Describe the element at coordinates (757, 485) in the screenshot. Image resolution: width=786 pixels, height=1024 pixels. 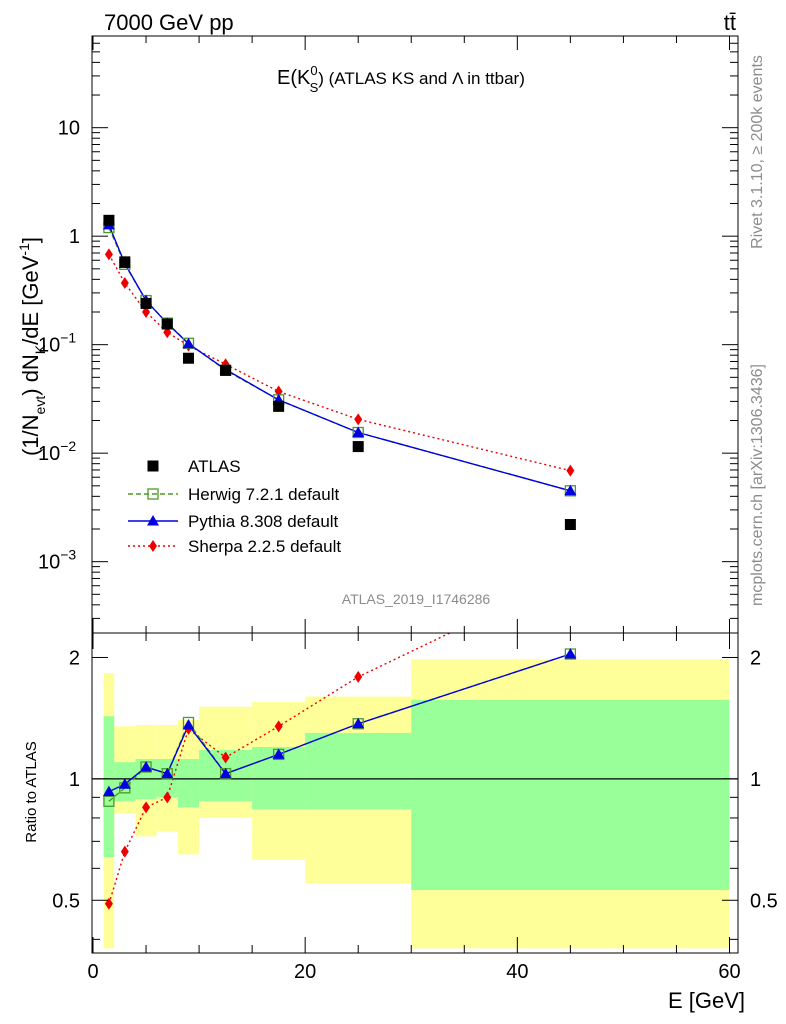
I see `mcplots-label: mcplots.cern.ch [arXiv:1306.3436]` at that location.